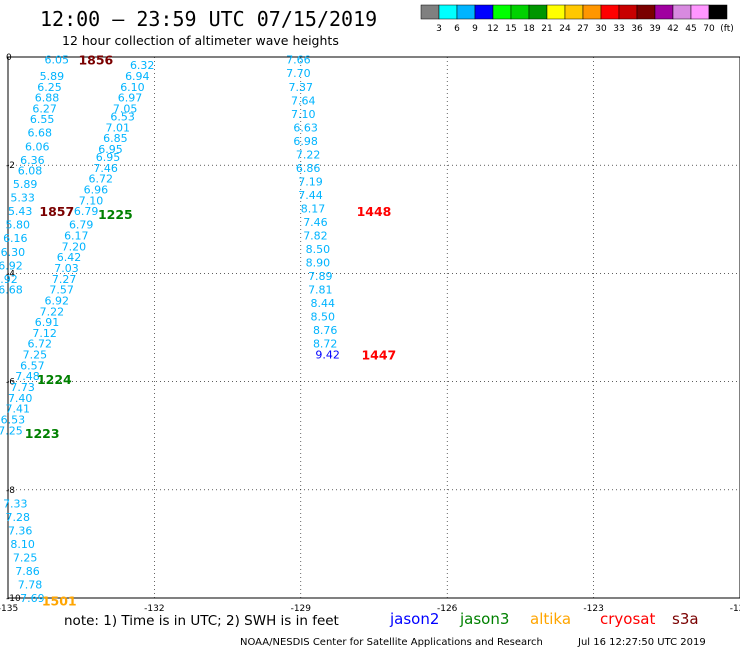  Describe the element at coordinates (20, 211) in the screenshot. I see `wave-height-value: 5.43` at that location.